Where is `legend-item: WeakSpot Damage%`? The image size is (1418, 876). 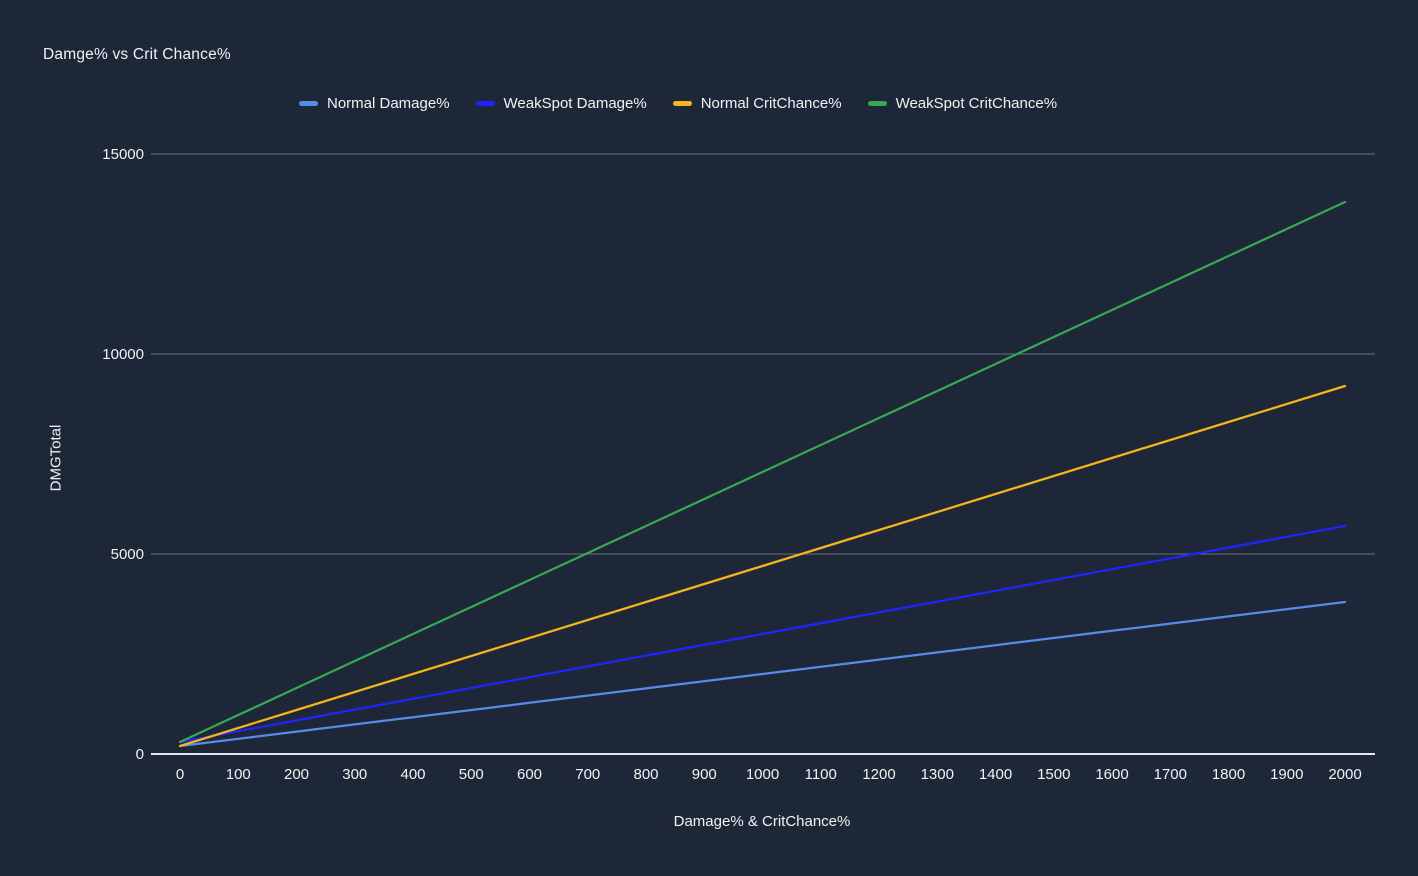 legend-item: WeakSpot Damage% is located at coordinates (561, 103).